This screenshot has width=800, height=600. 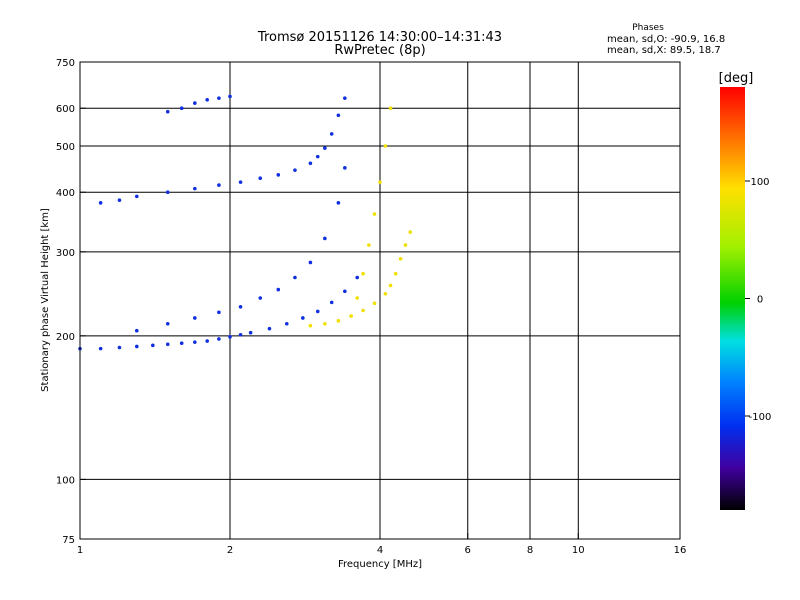 I want to click on y-tick-label: 400, so click(x=65, y=193).